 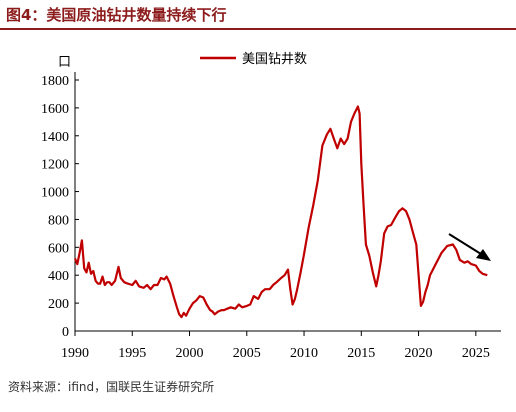 What do you see at coordinates (274, 59) in the screenshot?
I see `legend-label: 美国钻井数` at bounding box center [274, 59].